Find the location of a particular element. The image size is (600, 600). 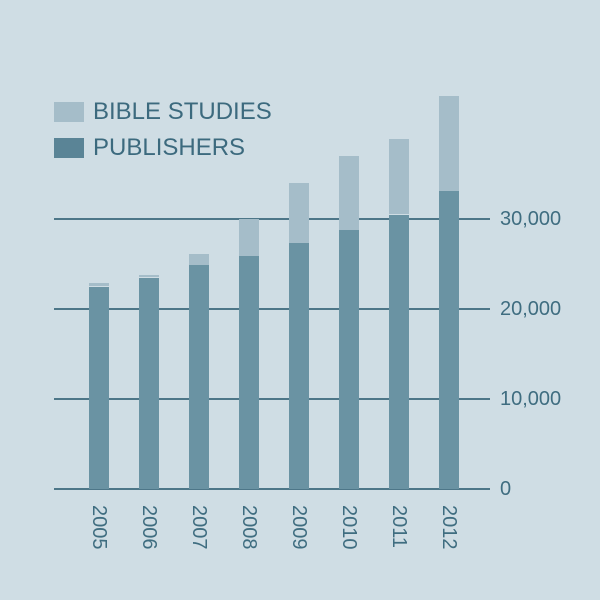

bar-publishers-2006 is located at coordinates (149, 383).